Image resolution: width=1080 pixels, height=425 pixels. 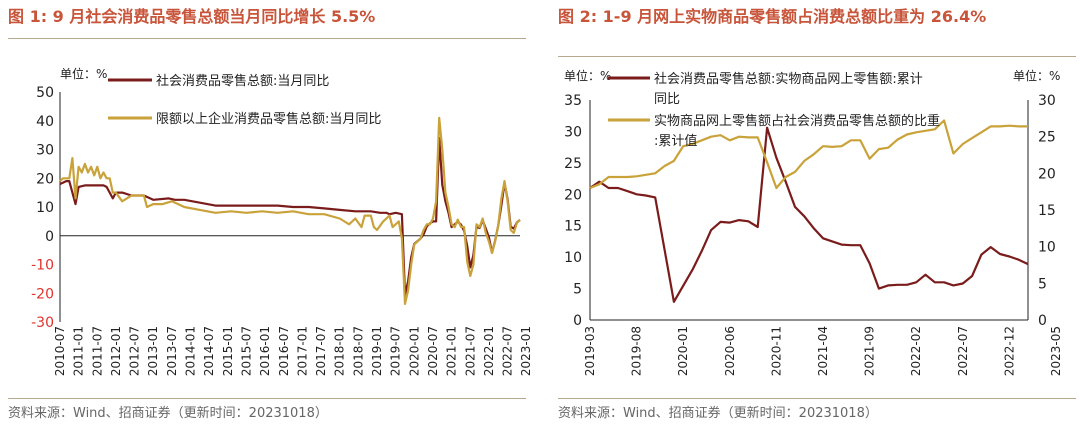 I want to click on x-tick-label: 2020-06, so click(x=730, y=351).